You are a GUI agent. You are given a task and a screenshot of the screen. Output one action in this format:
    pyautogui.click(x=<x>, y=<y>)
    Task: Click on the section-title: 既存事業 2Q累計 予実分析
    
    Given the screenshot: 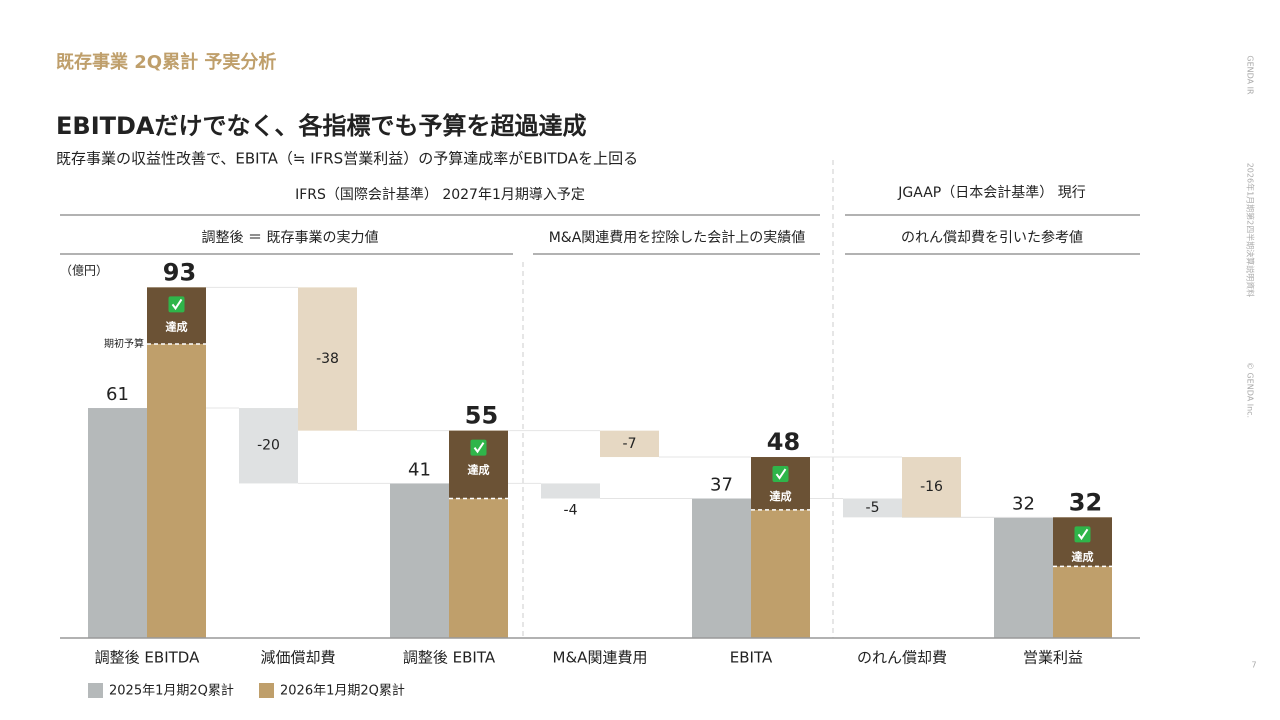 What is the action you would take?
    pyautogui.click(x=166, y=62)
    